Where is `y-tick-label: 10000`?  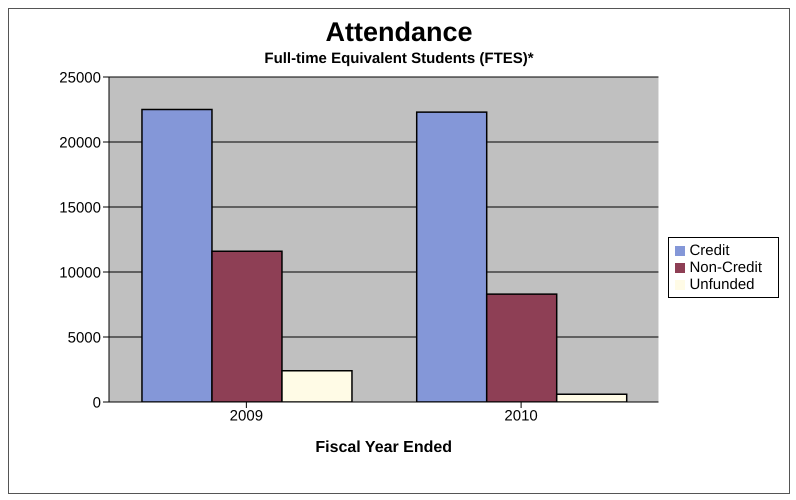 y-tick-label: 10000 is located at coordinates (80, 273).